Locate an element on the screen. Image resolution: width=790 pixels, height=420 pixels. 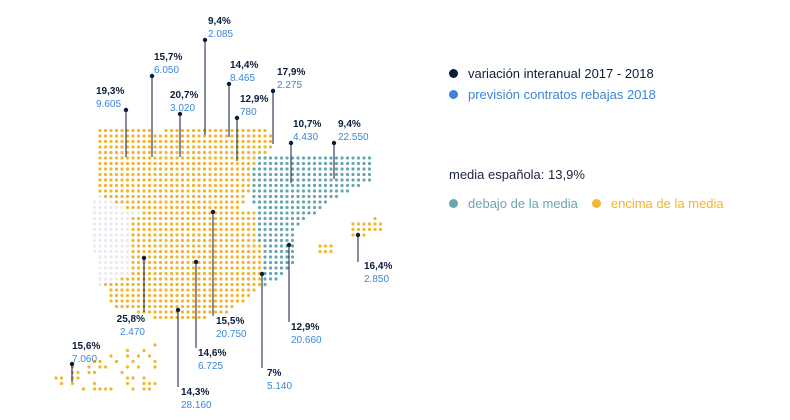
leader-marker-castilla-leon is located at coordinates (180, 114).